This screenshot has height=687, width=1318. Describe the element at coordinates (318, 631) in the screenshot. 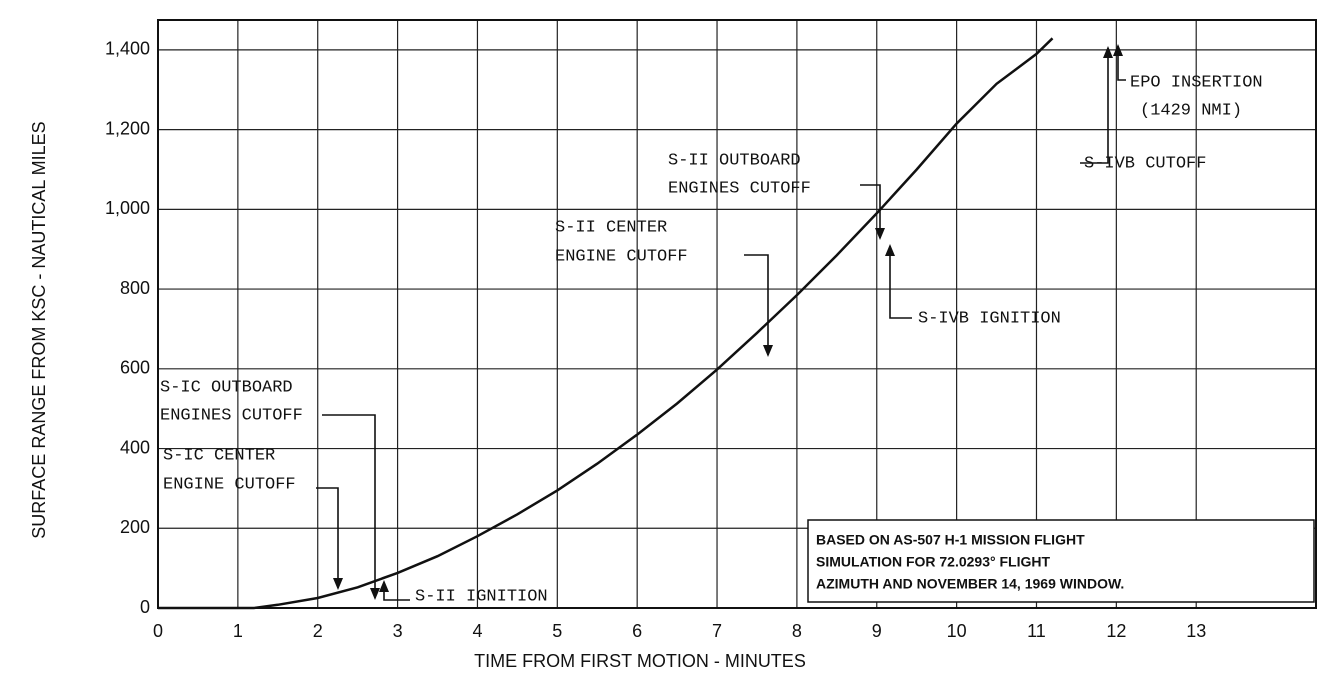

I see `x-tick-label: 2` at that location.